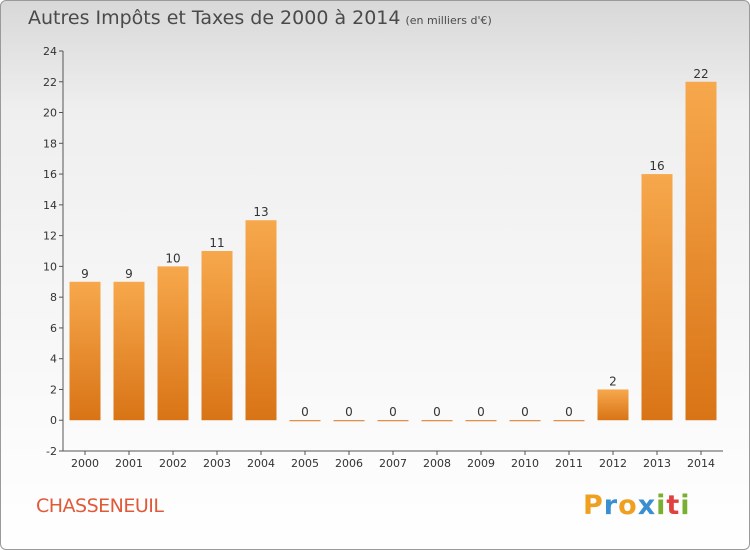  Describe the element at coordinates (100, 506) in the screenshot. I see `commune-name: CHASSENEUIL` at that location.